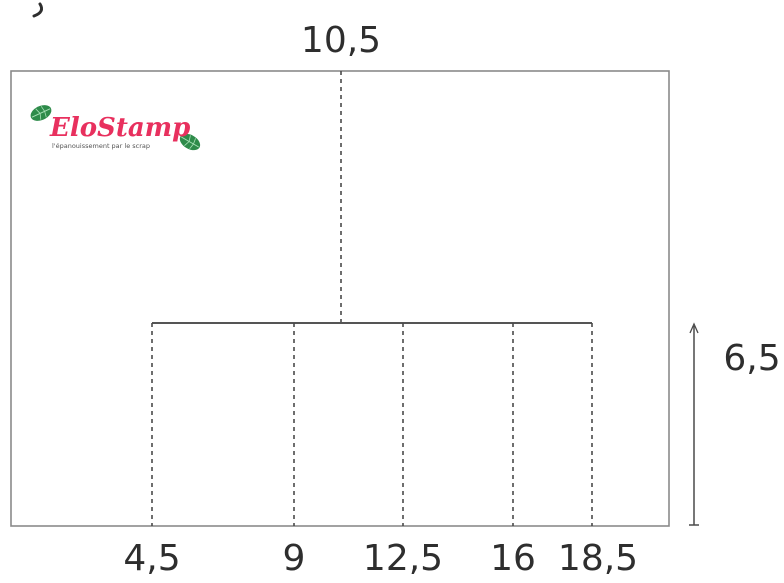 The height and width of the screenshot is (583, 784). Describe the element at coordinates (41, 113) in the screenshot. I see `monstera-leaf-icon` at that location.